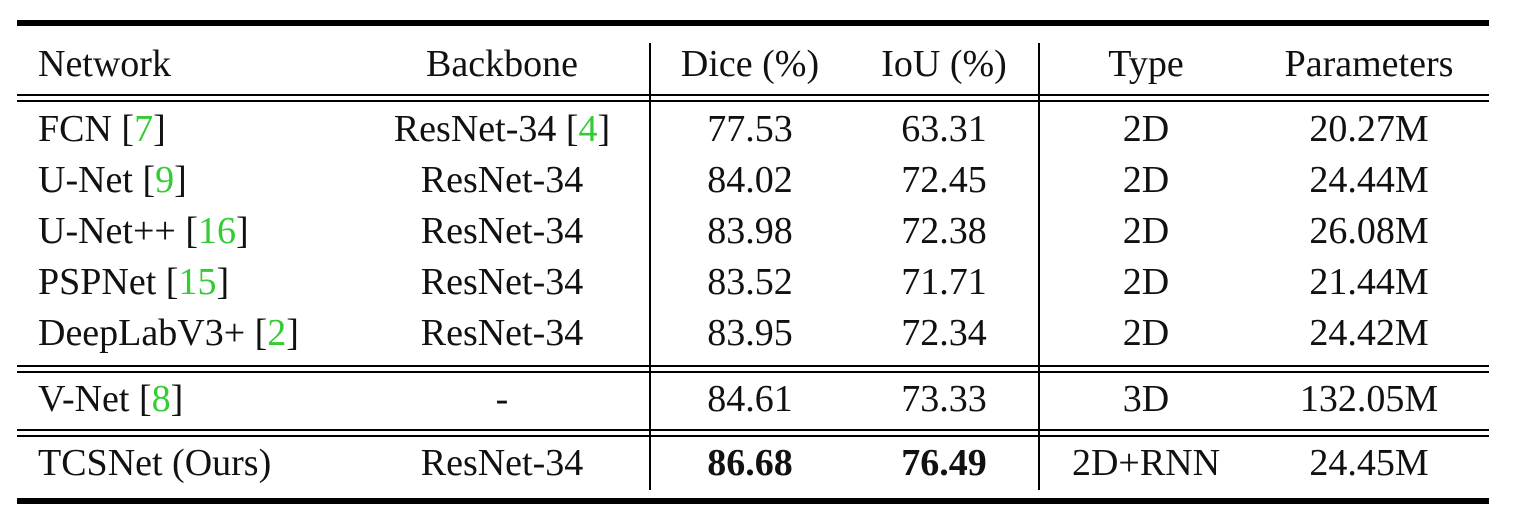 Image resolution: width=1516 pixels, height=530 pixels. What do you see at coordinates (944, 399) in the screenshot?
I see `iou-cell: 73.33` at bounding box center [944, 399].